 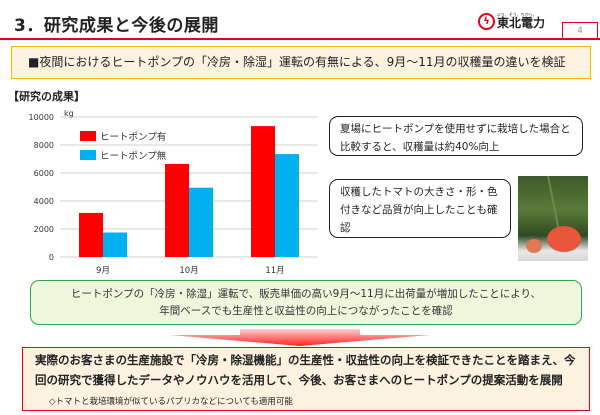 What do you see at coordinates (456, 136) in the screenshot?
I see `callout-yield: 夏場にヒートポンプを使用せずに栽培した場合と比較すると、収穫量は約40%向上` at bounding box center [456, 136].